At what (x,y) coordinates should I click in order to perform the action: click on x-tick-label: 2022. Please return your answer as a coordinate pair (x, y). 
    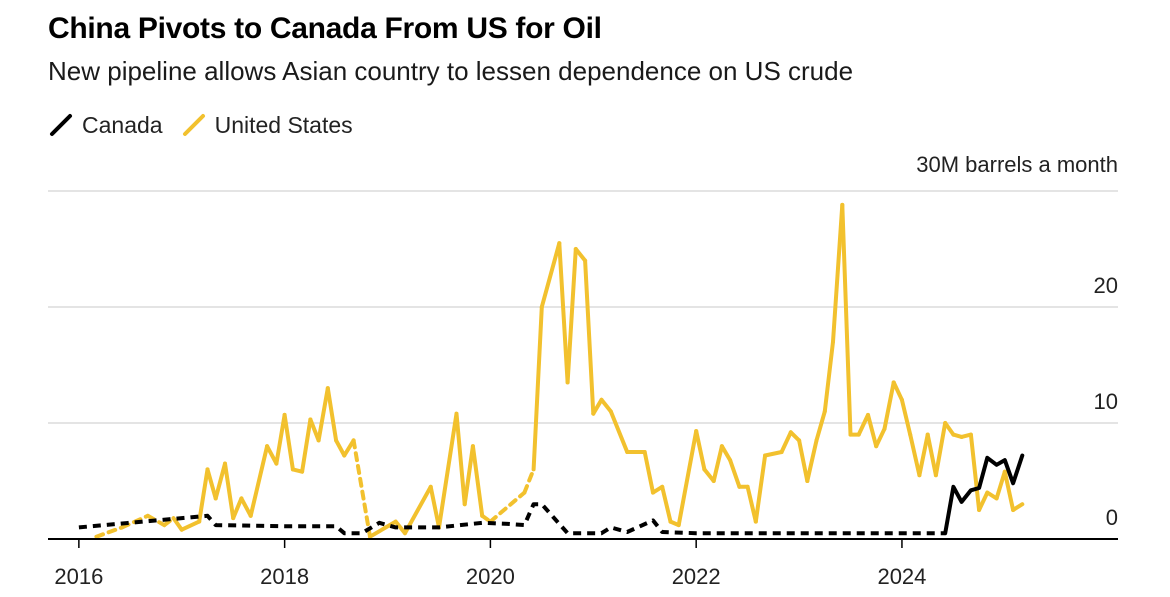
    Looking at the image, I should click on (696, 576).